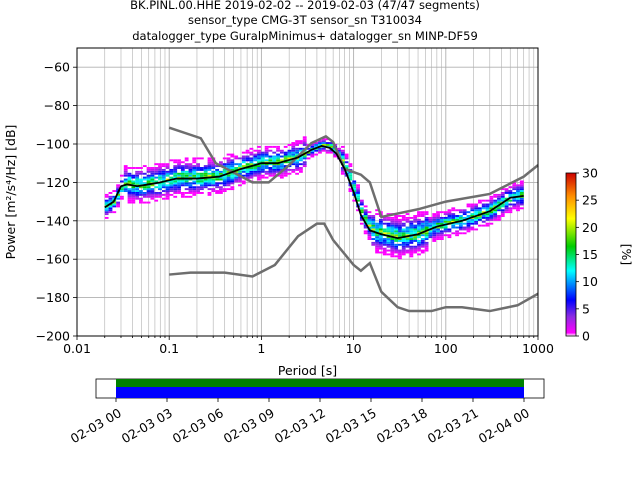 This screenshot has height=480, width=640. Describe the element at coordinates (53, 259) in the screenshot. I see `y-tick-label: −160` at that location.